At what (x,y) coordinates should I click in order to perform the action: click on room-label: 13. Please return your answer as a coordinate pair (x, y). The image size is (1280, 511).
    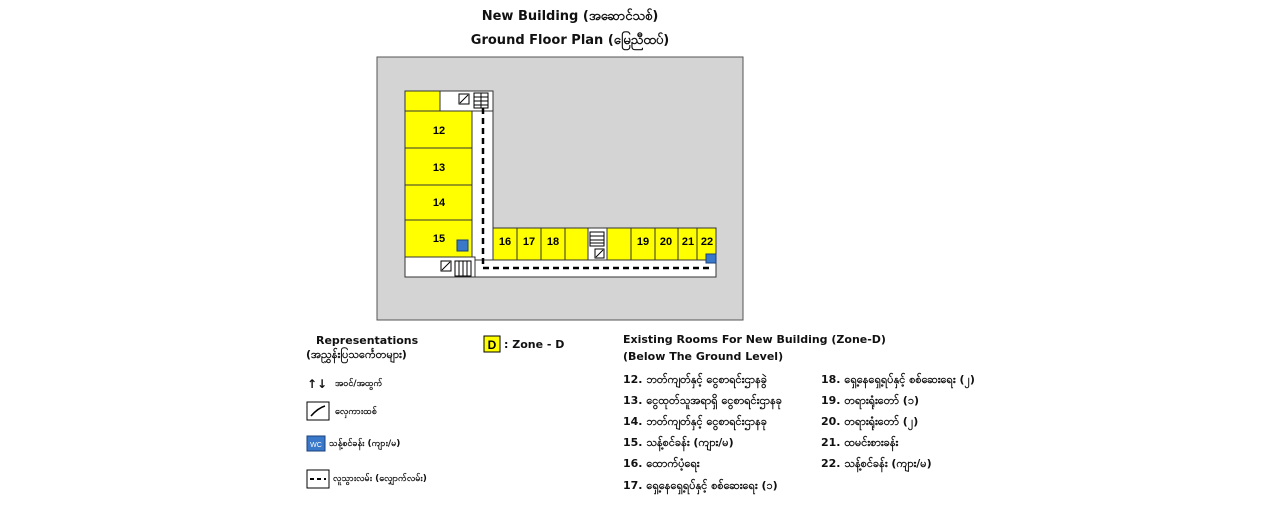
    Looking at the image, I should click on (439, 168).